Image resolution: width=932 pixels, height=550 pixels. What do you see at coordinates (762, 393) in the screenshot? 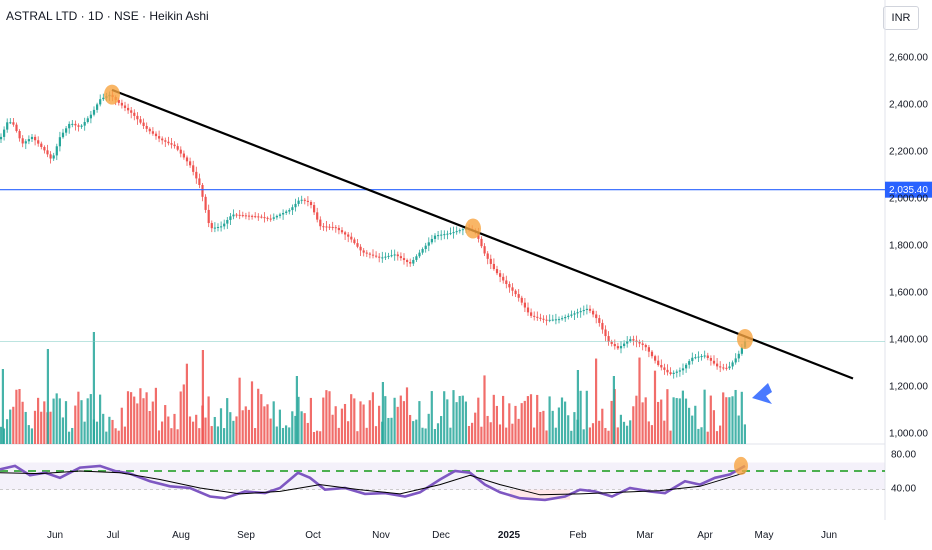
I see `arrow-marker` at bounding box center [762, 393].